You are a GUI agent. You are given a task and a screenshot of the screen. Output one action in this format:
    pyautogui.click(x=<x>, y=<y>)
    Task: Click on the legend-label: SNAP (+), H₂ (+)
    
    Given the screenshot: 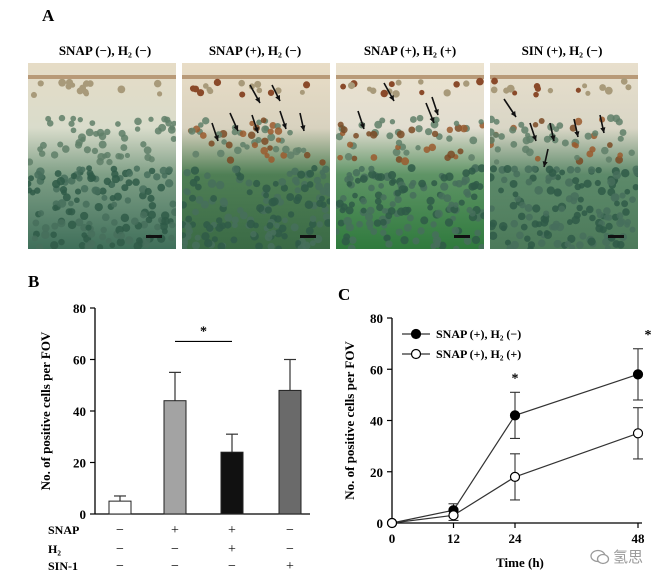 What is the action you would take?
    pyautogui.click(x=478, y=354)
    